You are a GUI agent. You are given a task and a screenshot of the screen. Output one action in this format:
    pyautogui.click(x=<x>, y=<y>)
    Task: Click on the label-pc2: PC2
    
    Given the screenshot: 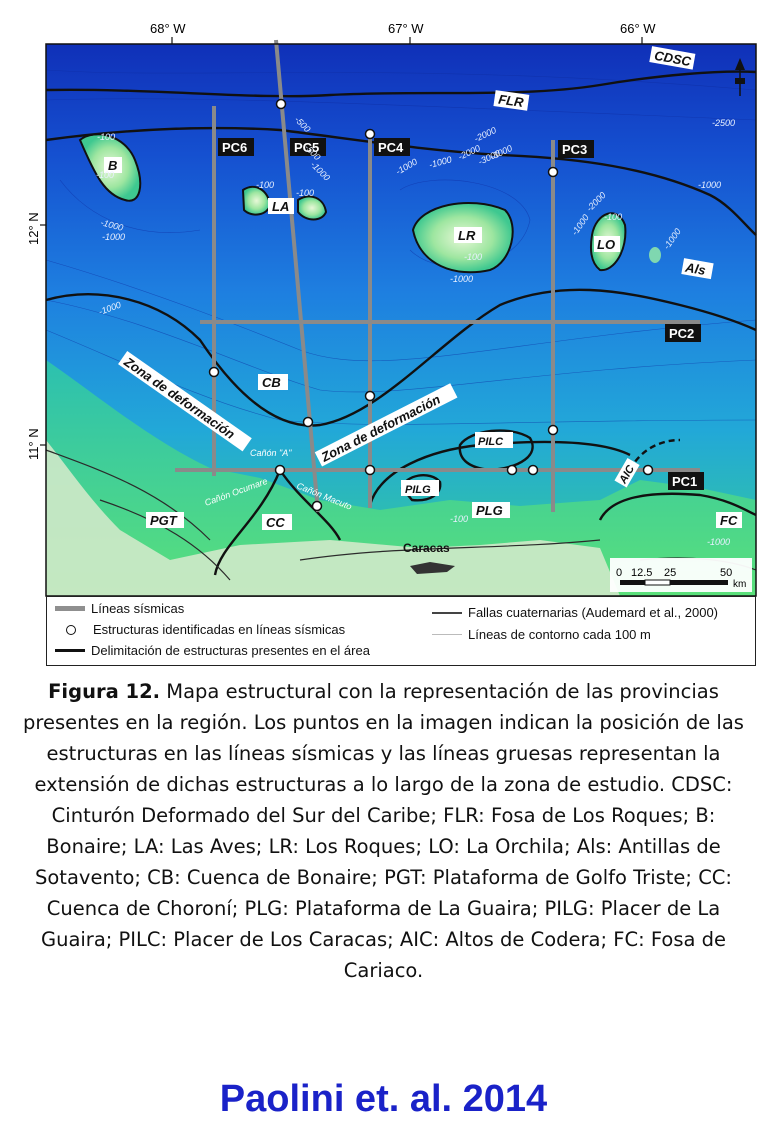 What is the action you would take?
    pyautogui.click(x=681, y=333)
    